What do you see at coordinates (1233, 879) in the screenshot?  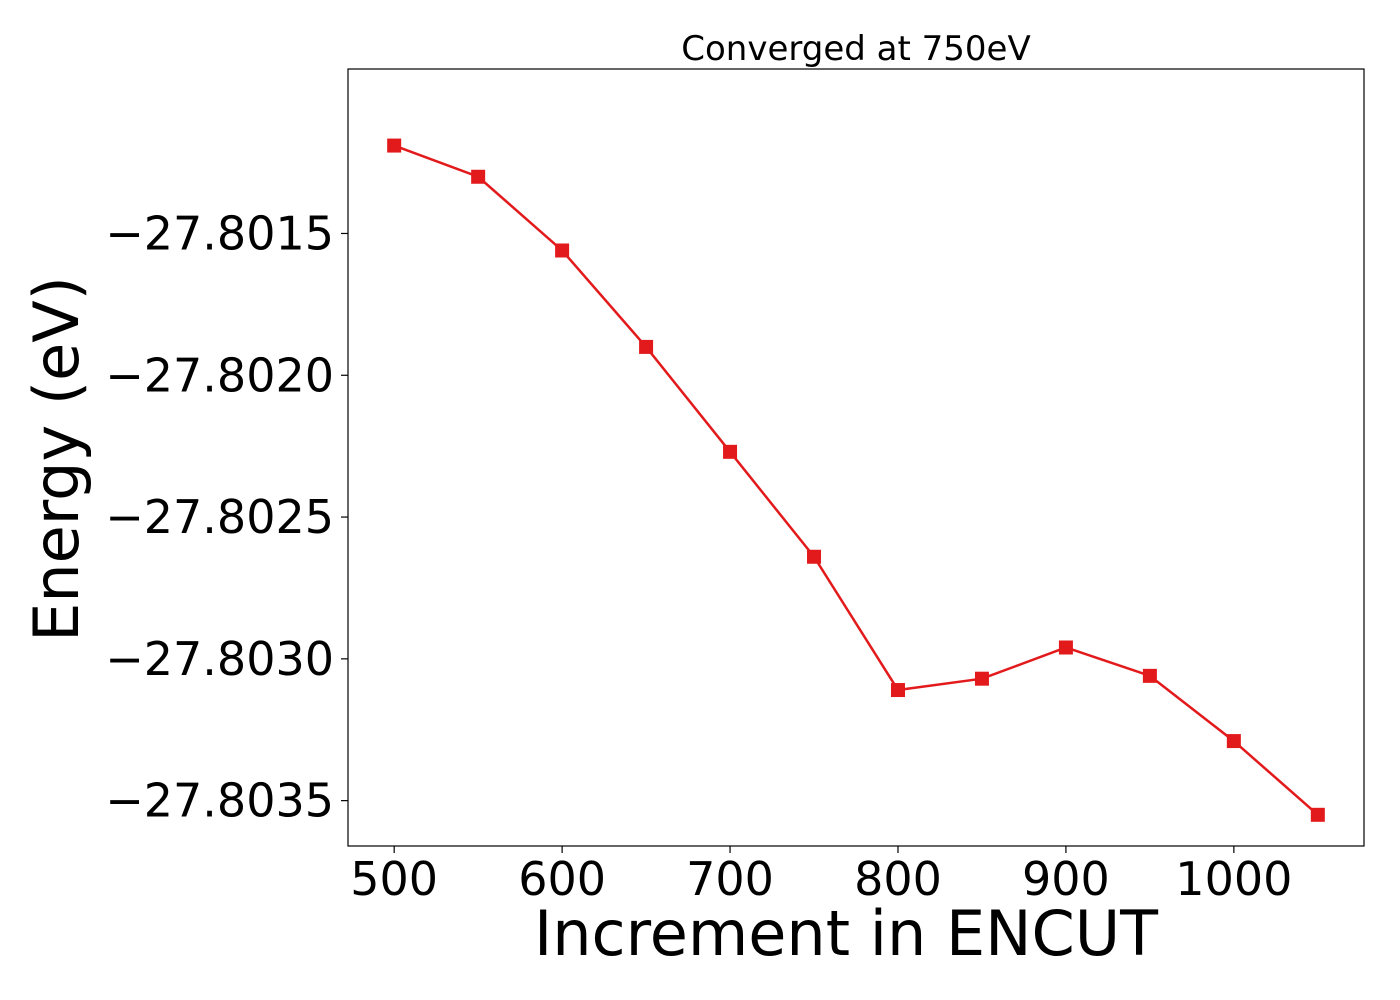 I see `x-tick-label: 1000` at bounding box center [1233, 879].